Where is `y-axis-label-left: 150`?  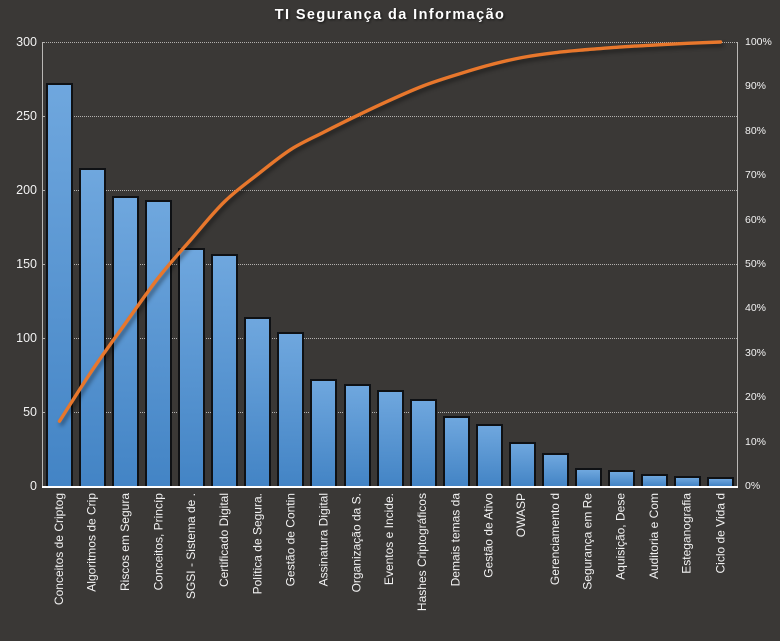 y-axis-label-left: 150 is located at coordinates (26, 264).